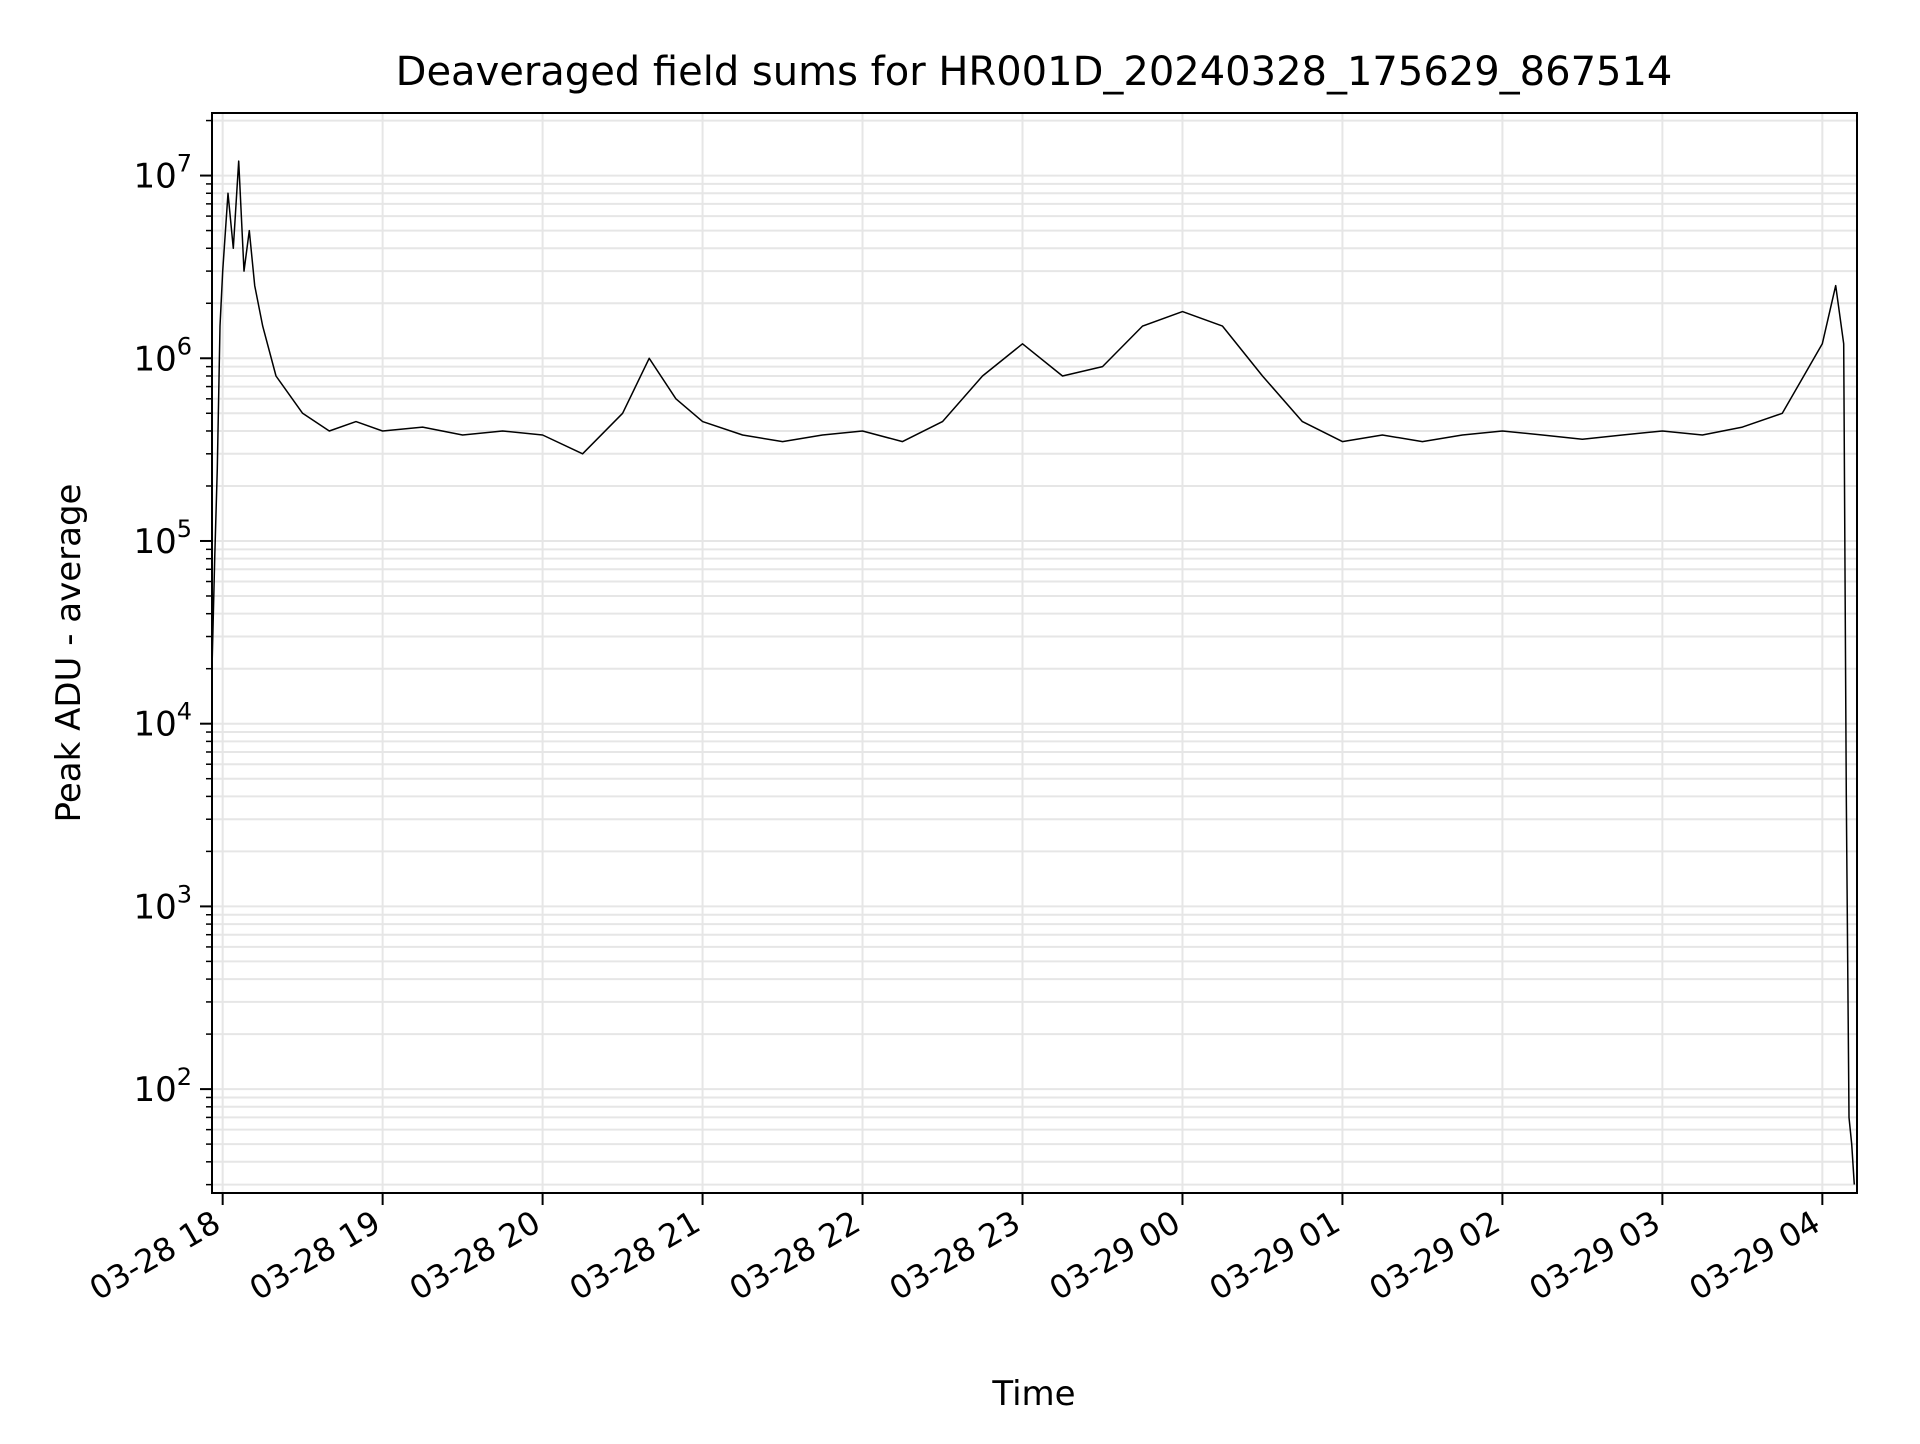  Describe the element at coordinates (162, 721) in the screenshot. I see `y-tick-label: 10⁴` at that location.